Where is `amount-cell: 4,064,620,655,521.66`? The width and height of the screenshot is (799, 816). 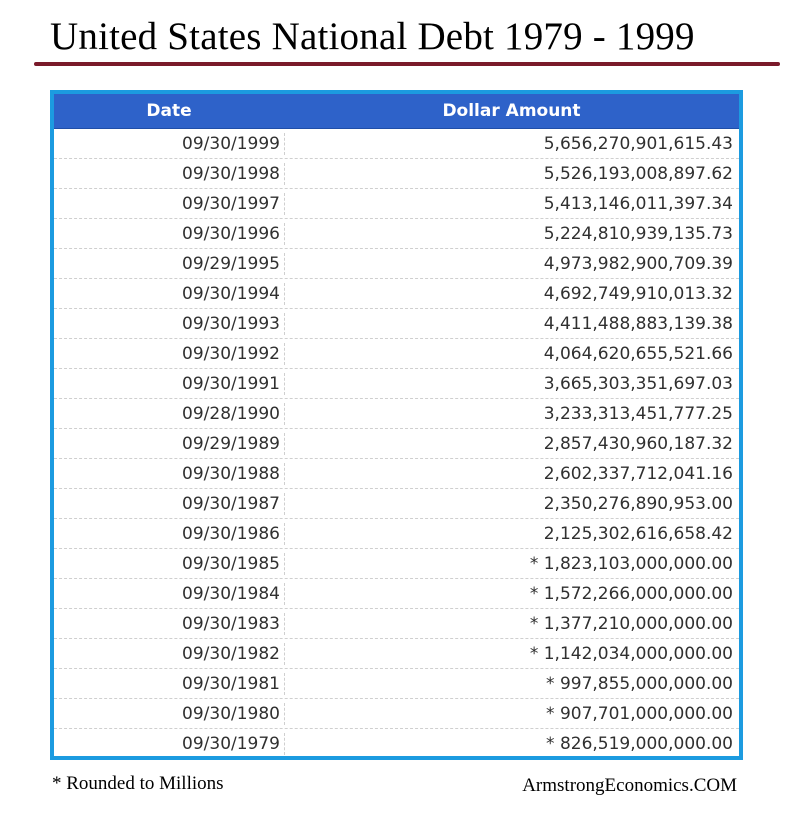
amount-cell: 4,064,620,655,521.66 is located at coordinates (638, 354).